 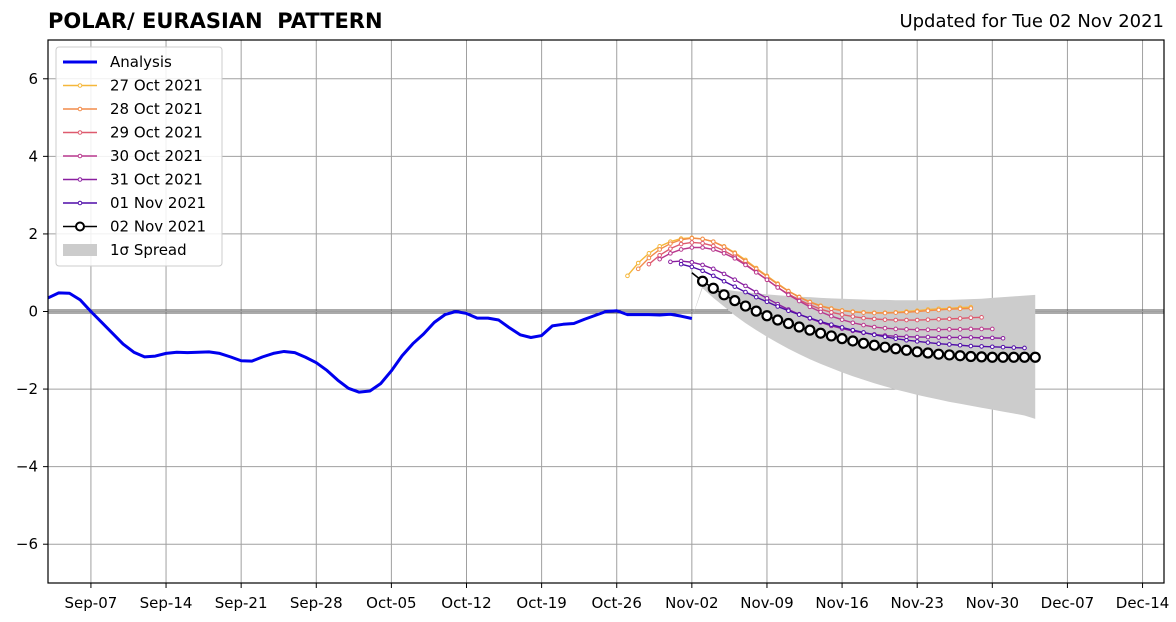 What do you see at coordinates (27, 544) in the screenshot?
I see `y-tick-label: −6` at bounding box center [27, 544].